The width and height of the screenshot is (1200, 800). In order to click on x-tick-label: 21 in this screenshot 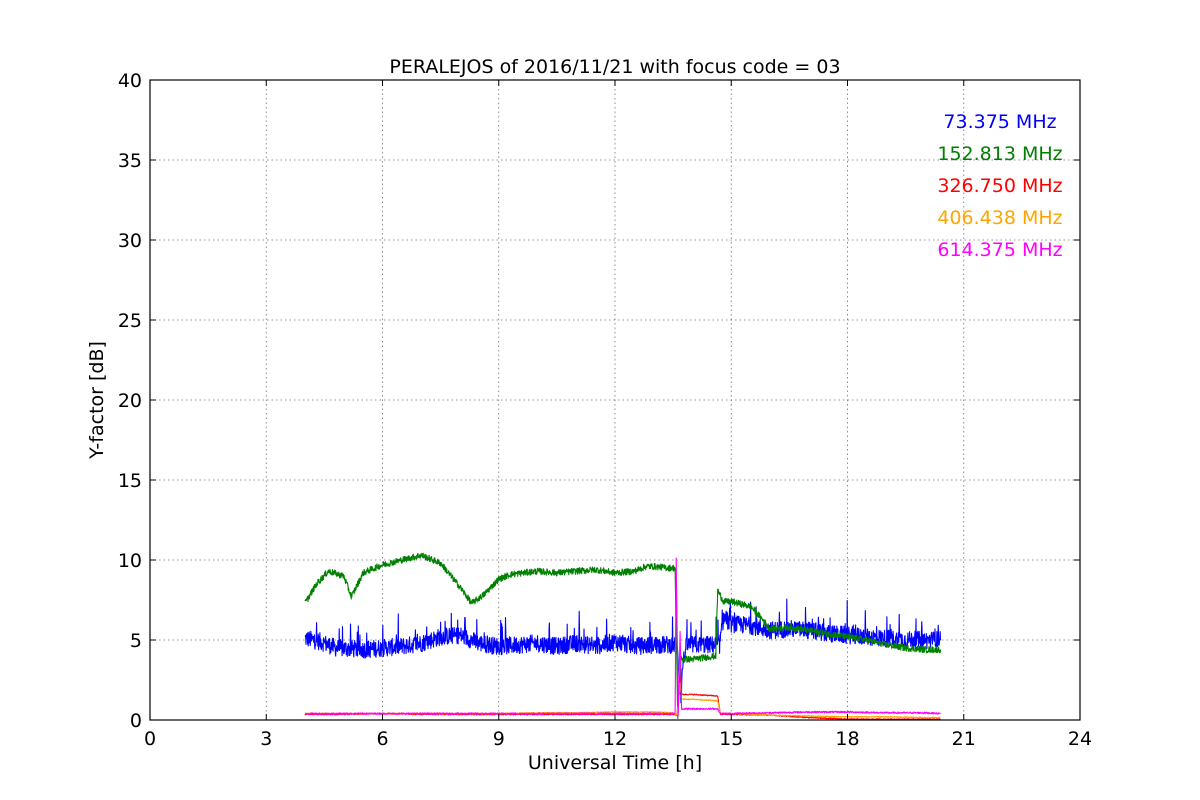, I will do `click(964, 739)`.